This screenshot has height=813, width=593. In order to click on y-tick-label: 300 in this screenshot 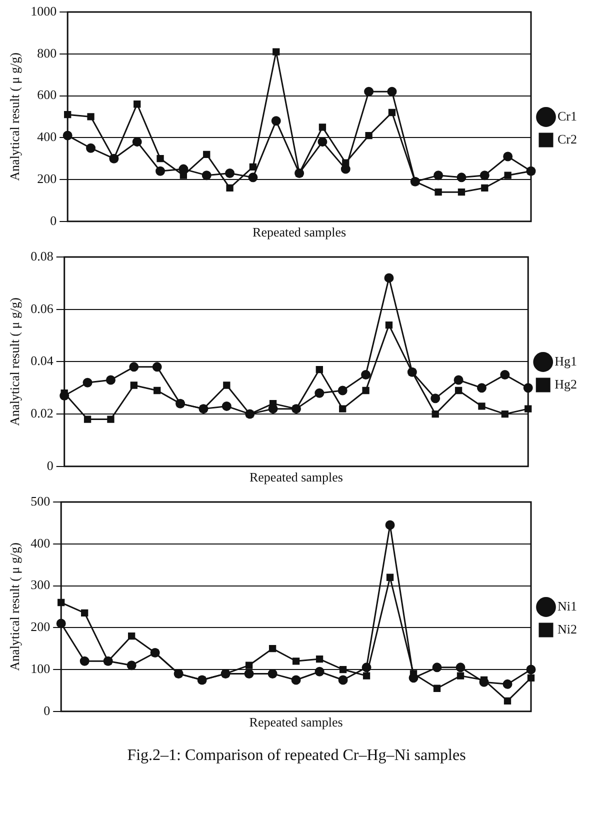, I will do `click(40, 584)`.